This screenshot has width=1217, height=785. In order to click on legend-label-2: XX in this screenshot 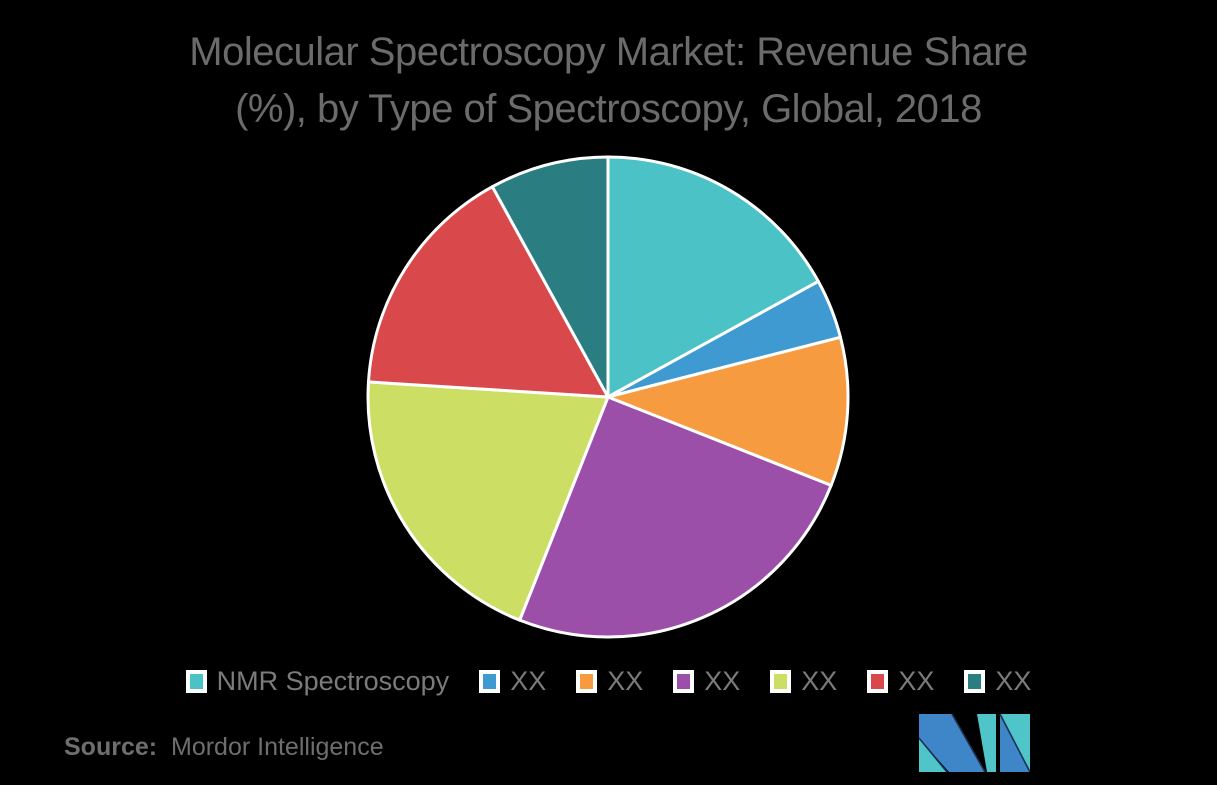, I will do `click(528, 681)`.